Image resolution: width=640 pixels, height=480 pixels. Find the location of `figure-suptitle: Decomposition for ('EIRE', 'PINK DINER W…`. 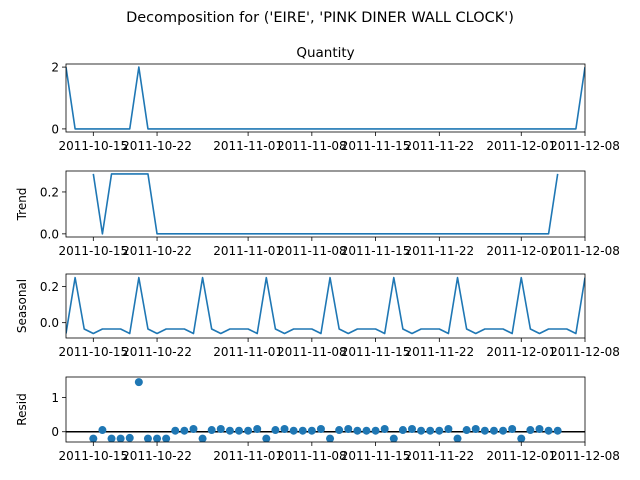

figure-suptitle: Decomposition for ('EIRE', 'PINK DINER W… is located at coordinates (320, 18).